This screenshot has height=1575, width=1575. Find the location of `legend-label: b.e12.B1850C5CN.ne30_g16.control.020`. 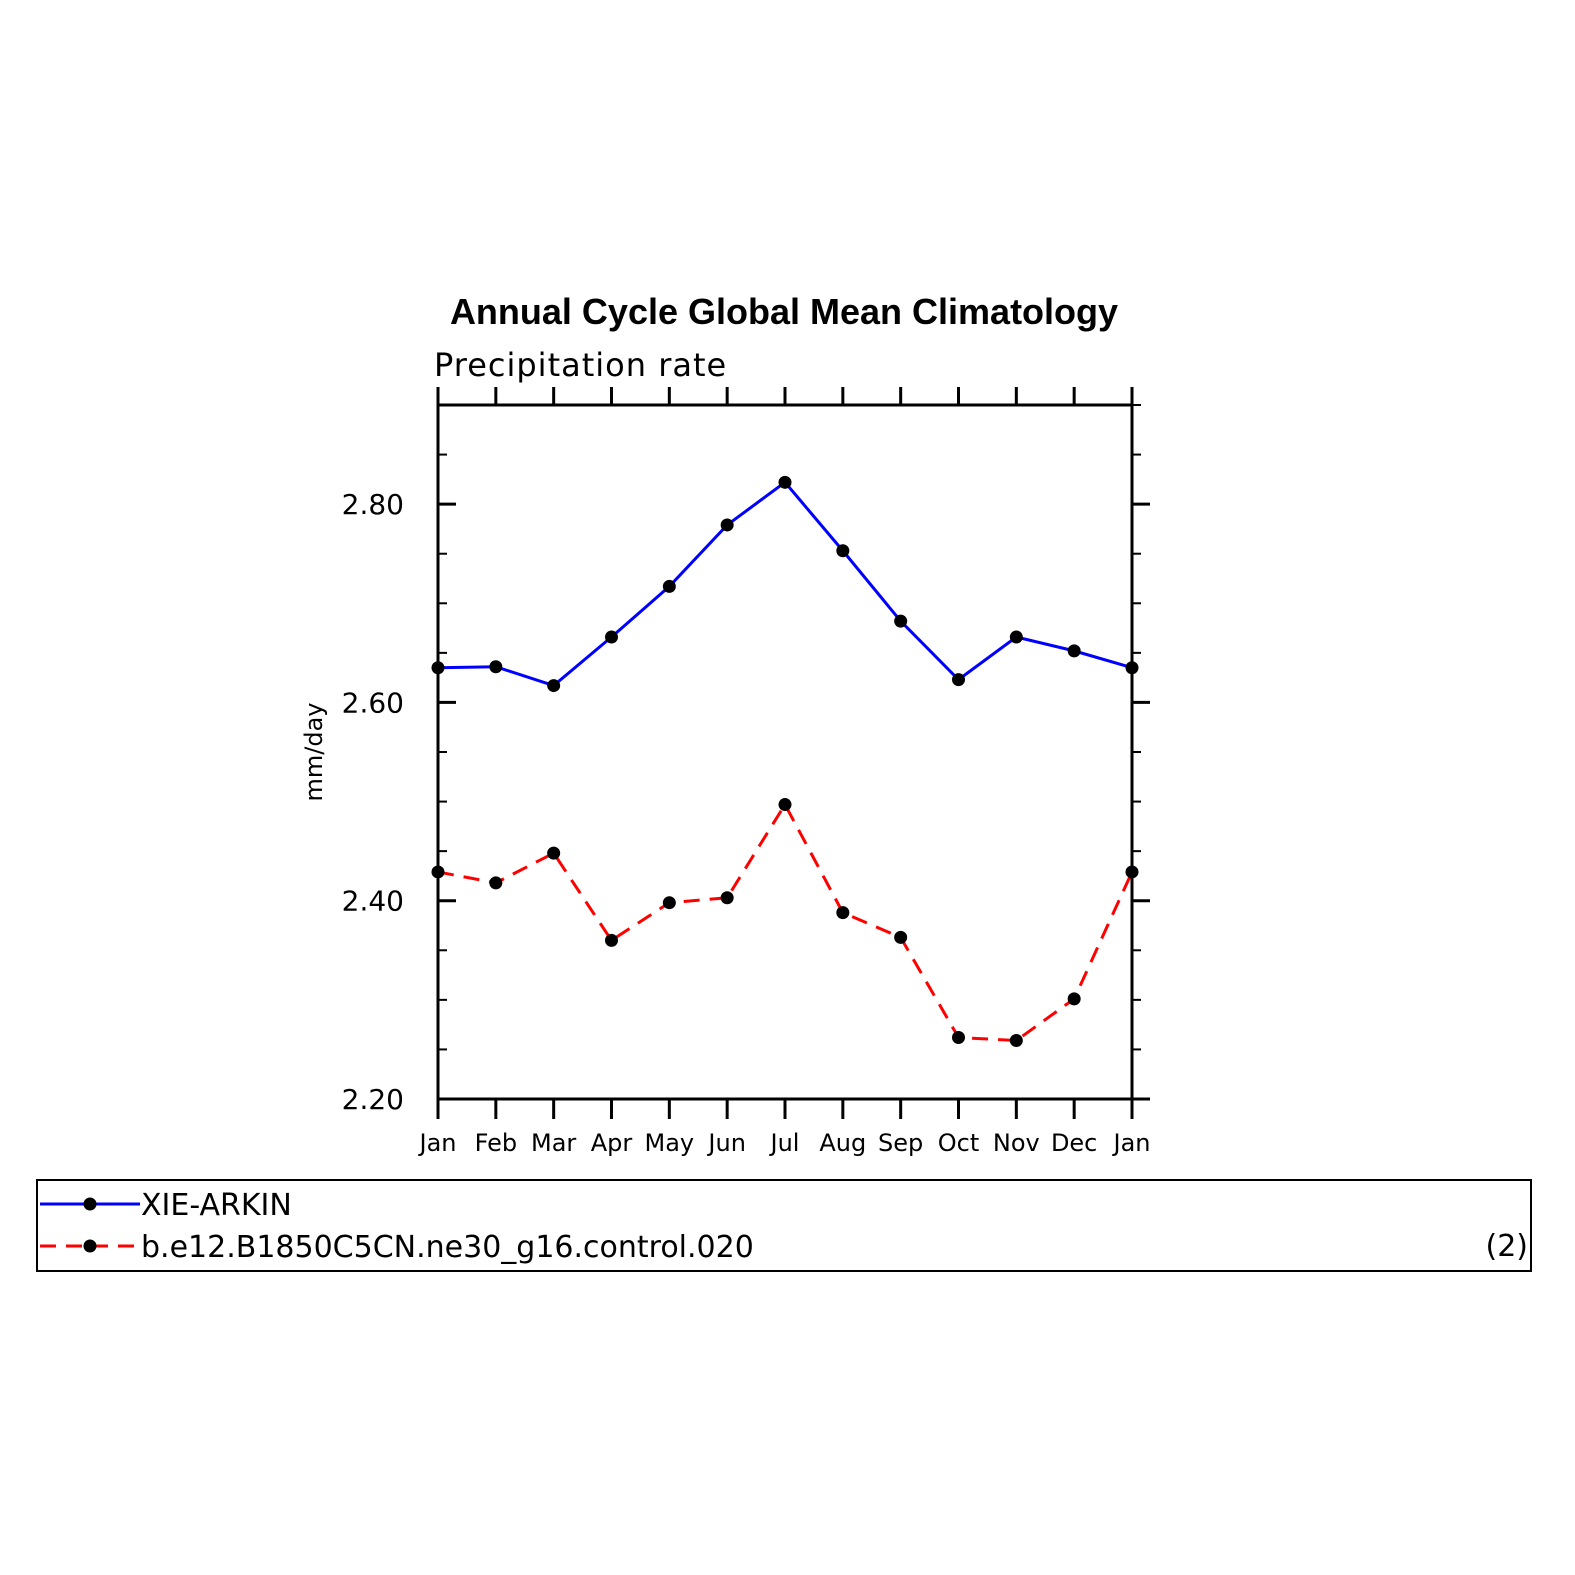

legend-label: b.e12.B1850C5CN.ne30_g16.control.020 is located at coordinates (447, 1247).